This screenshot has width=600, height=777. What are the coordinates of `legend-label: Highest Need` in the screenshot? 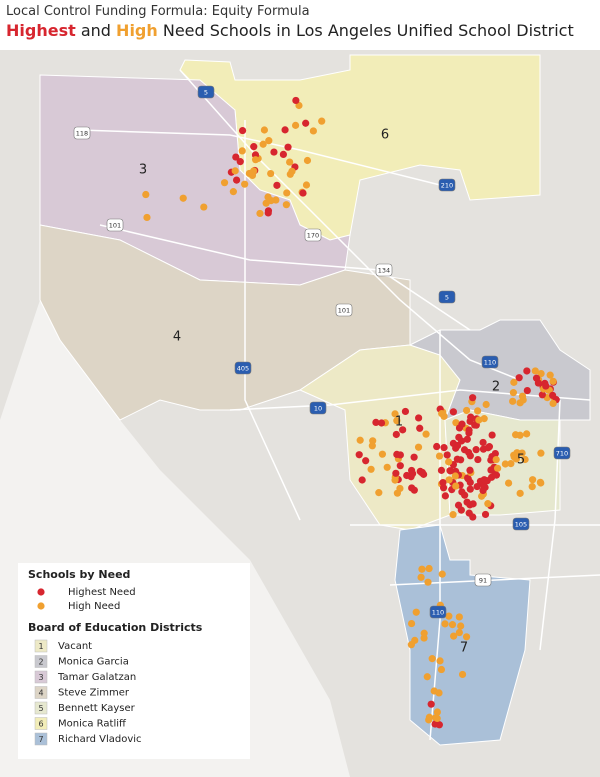 It's located at (102, 592).